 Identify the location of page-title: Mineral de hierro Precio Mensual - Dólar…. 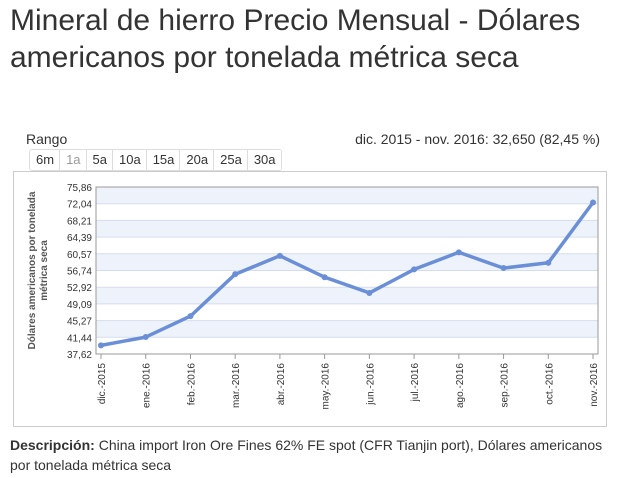
(295, 39).